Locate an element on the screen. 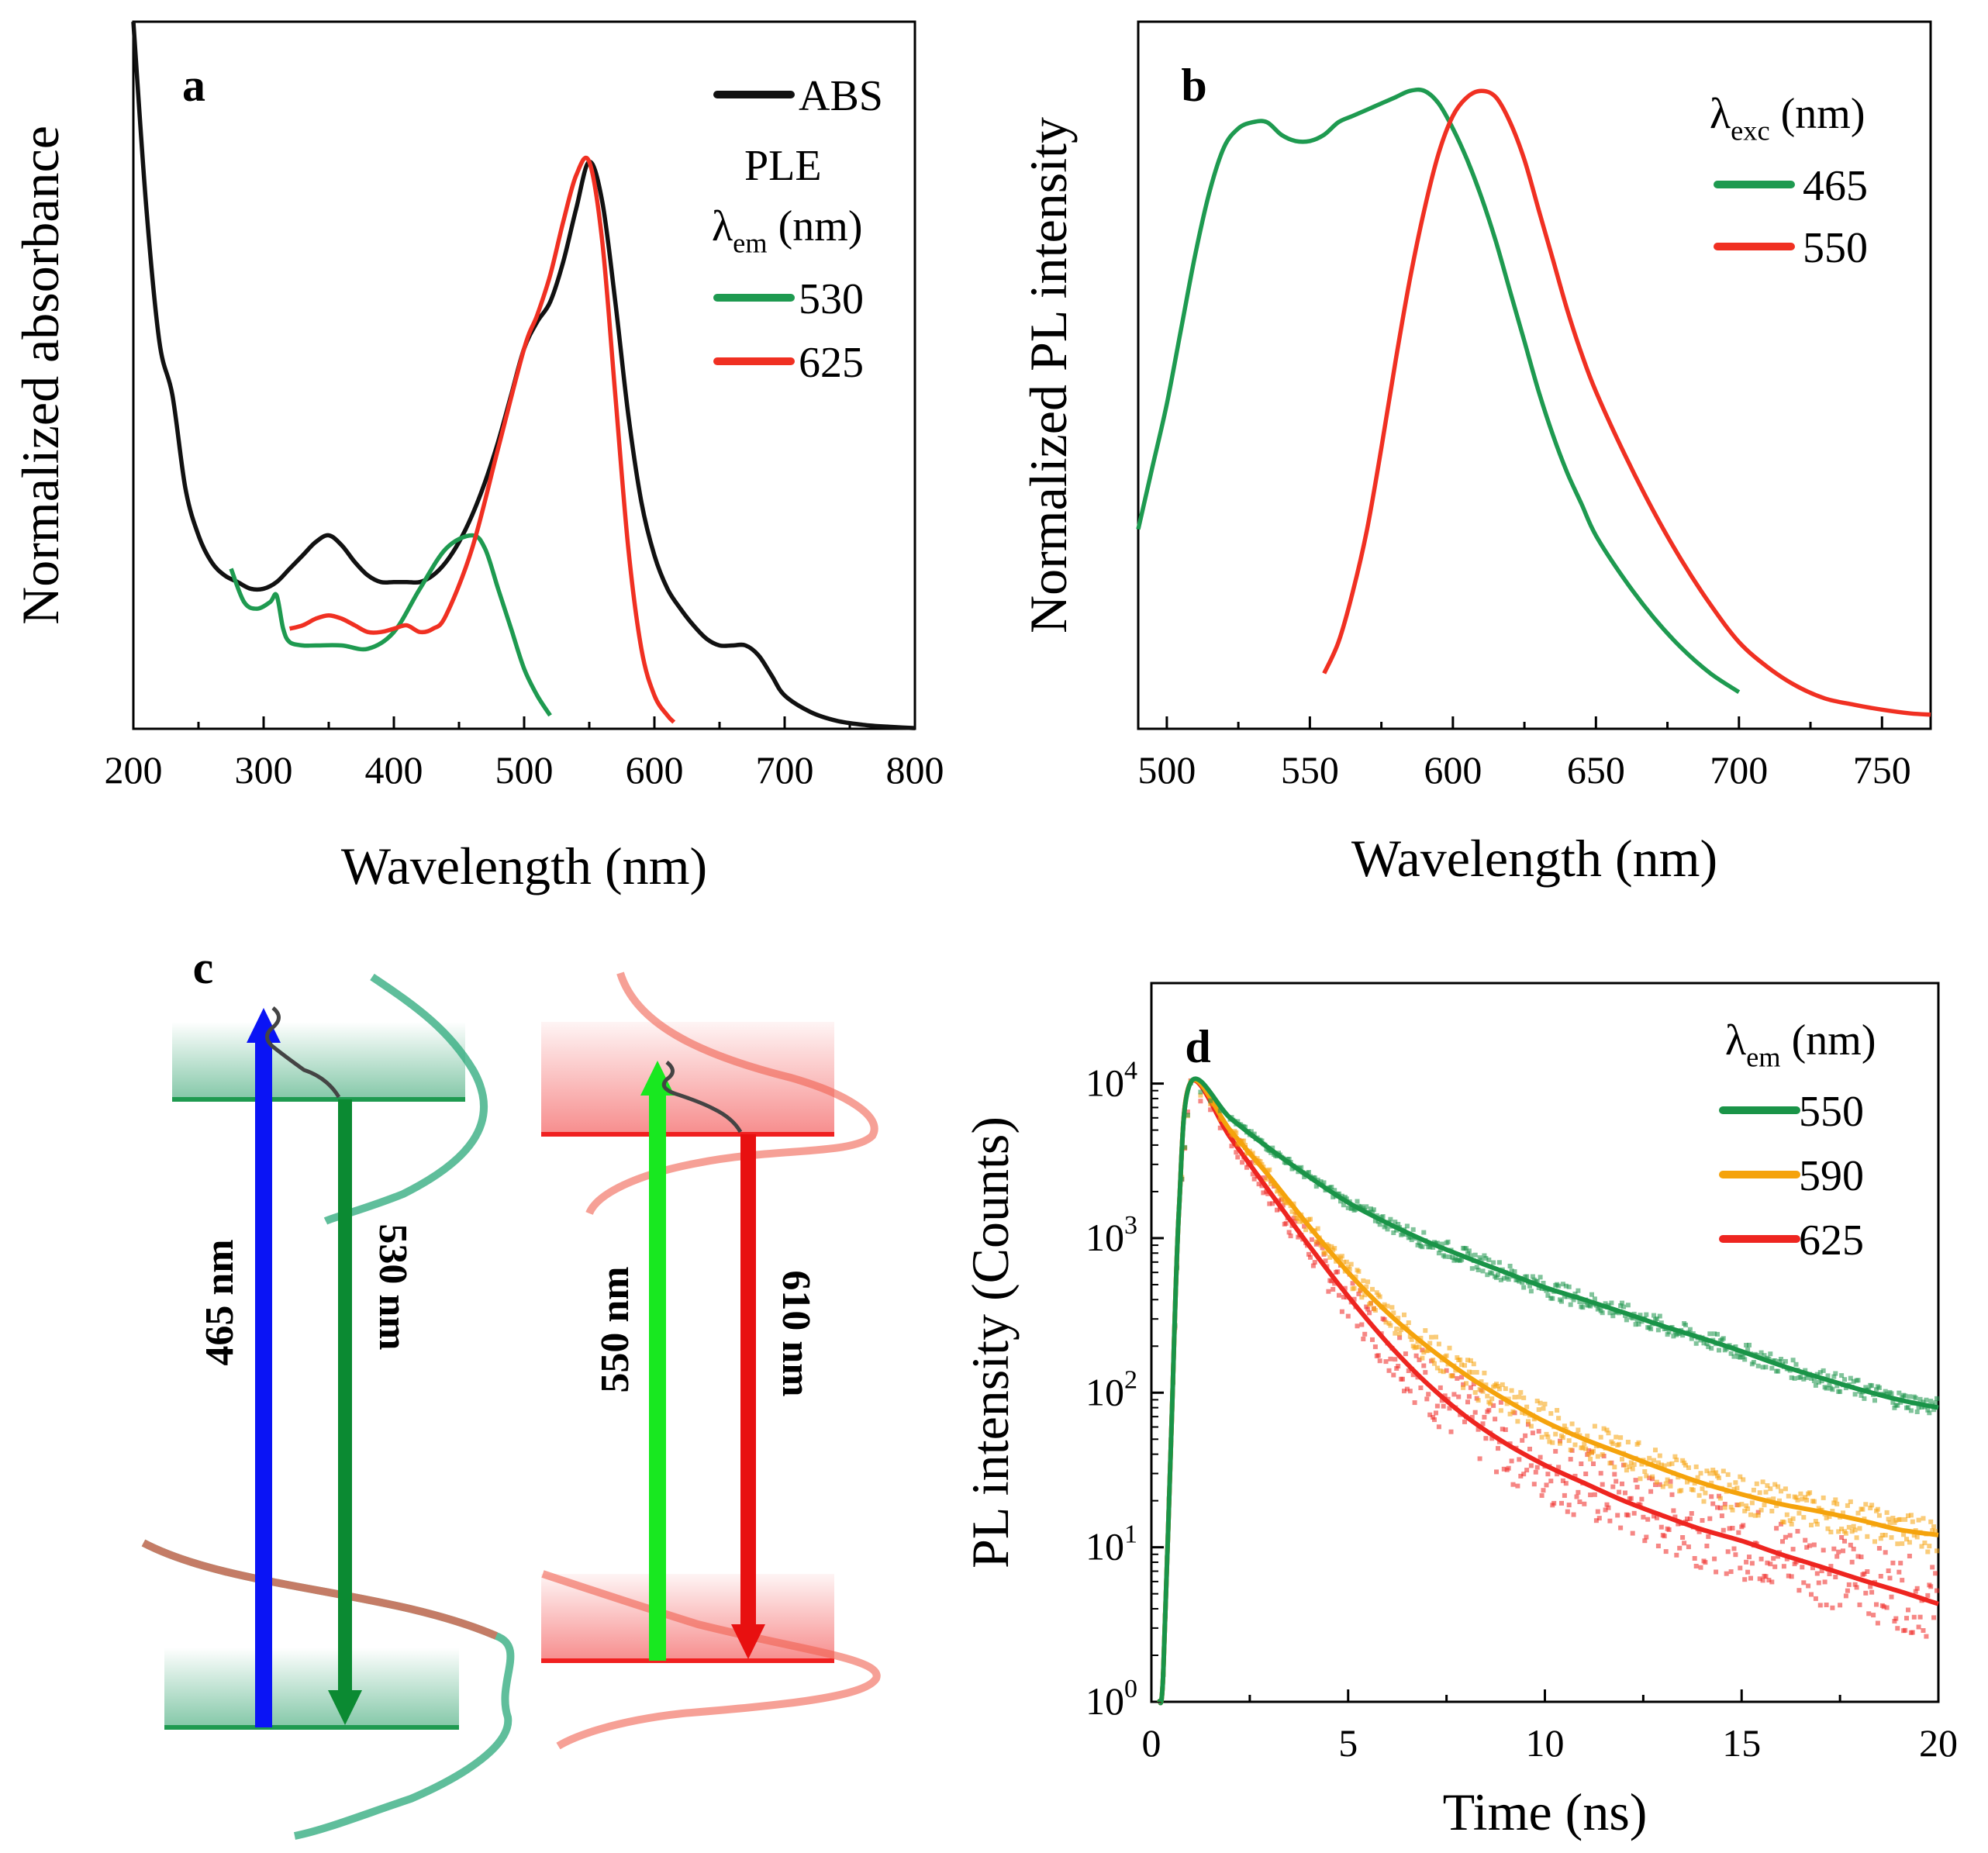  x-tick-label-b: 650 is located at coordinates (1596, 770).